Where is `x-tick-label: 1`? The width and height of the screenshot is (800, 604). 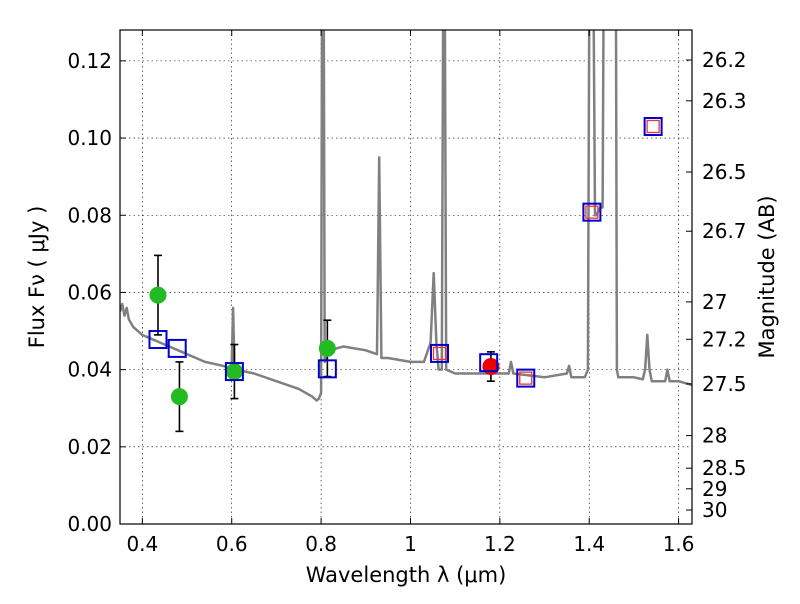 x-tick-label: 1 is located at coordinates (410, 544).